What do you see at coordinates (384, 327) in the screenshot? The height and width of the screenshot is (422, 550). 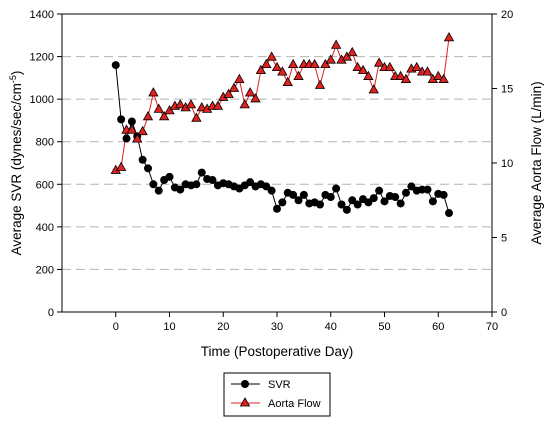 I see `x-tick-label: 50` at bounding box center [384, 327].